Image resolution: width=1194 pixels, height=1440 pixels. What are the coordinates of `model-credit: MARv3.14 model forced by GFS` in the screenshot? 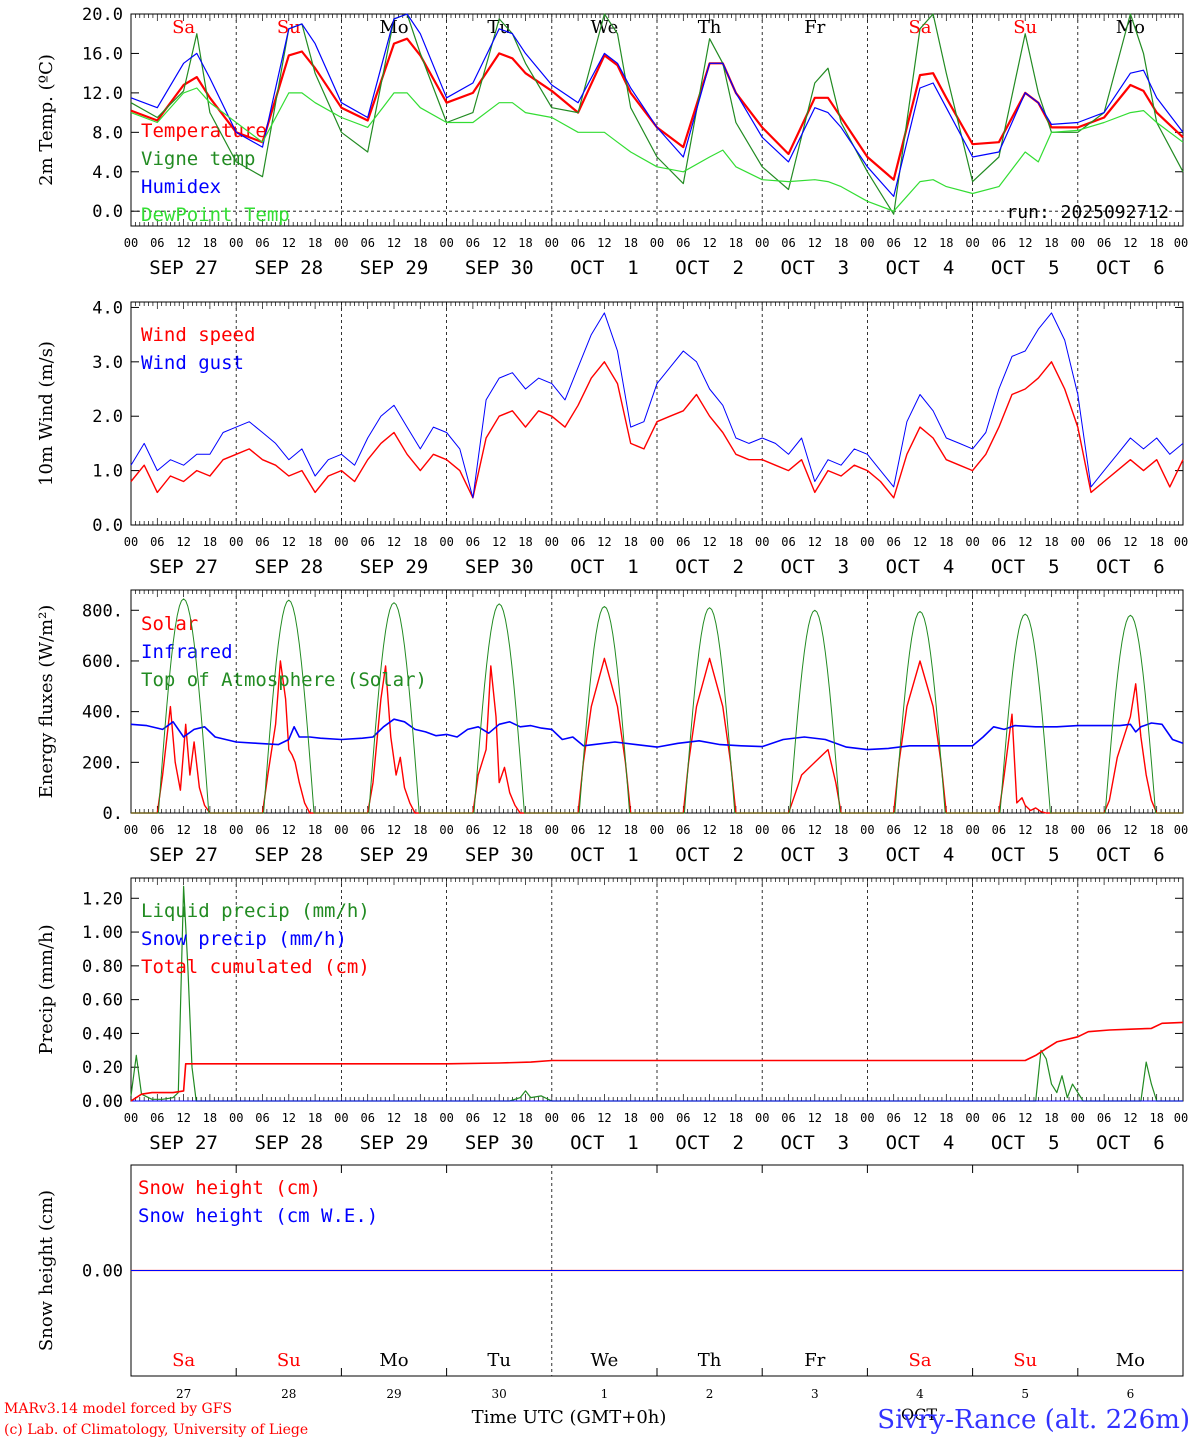 It's located at (118, 1409).